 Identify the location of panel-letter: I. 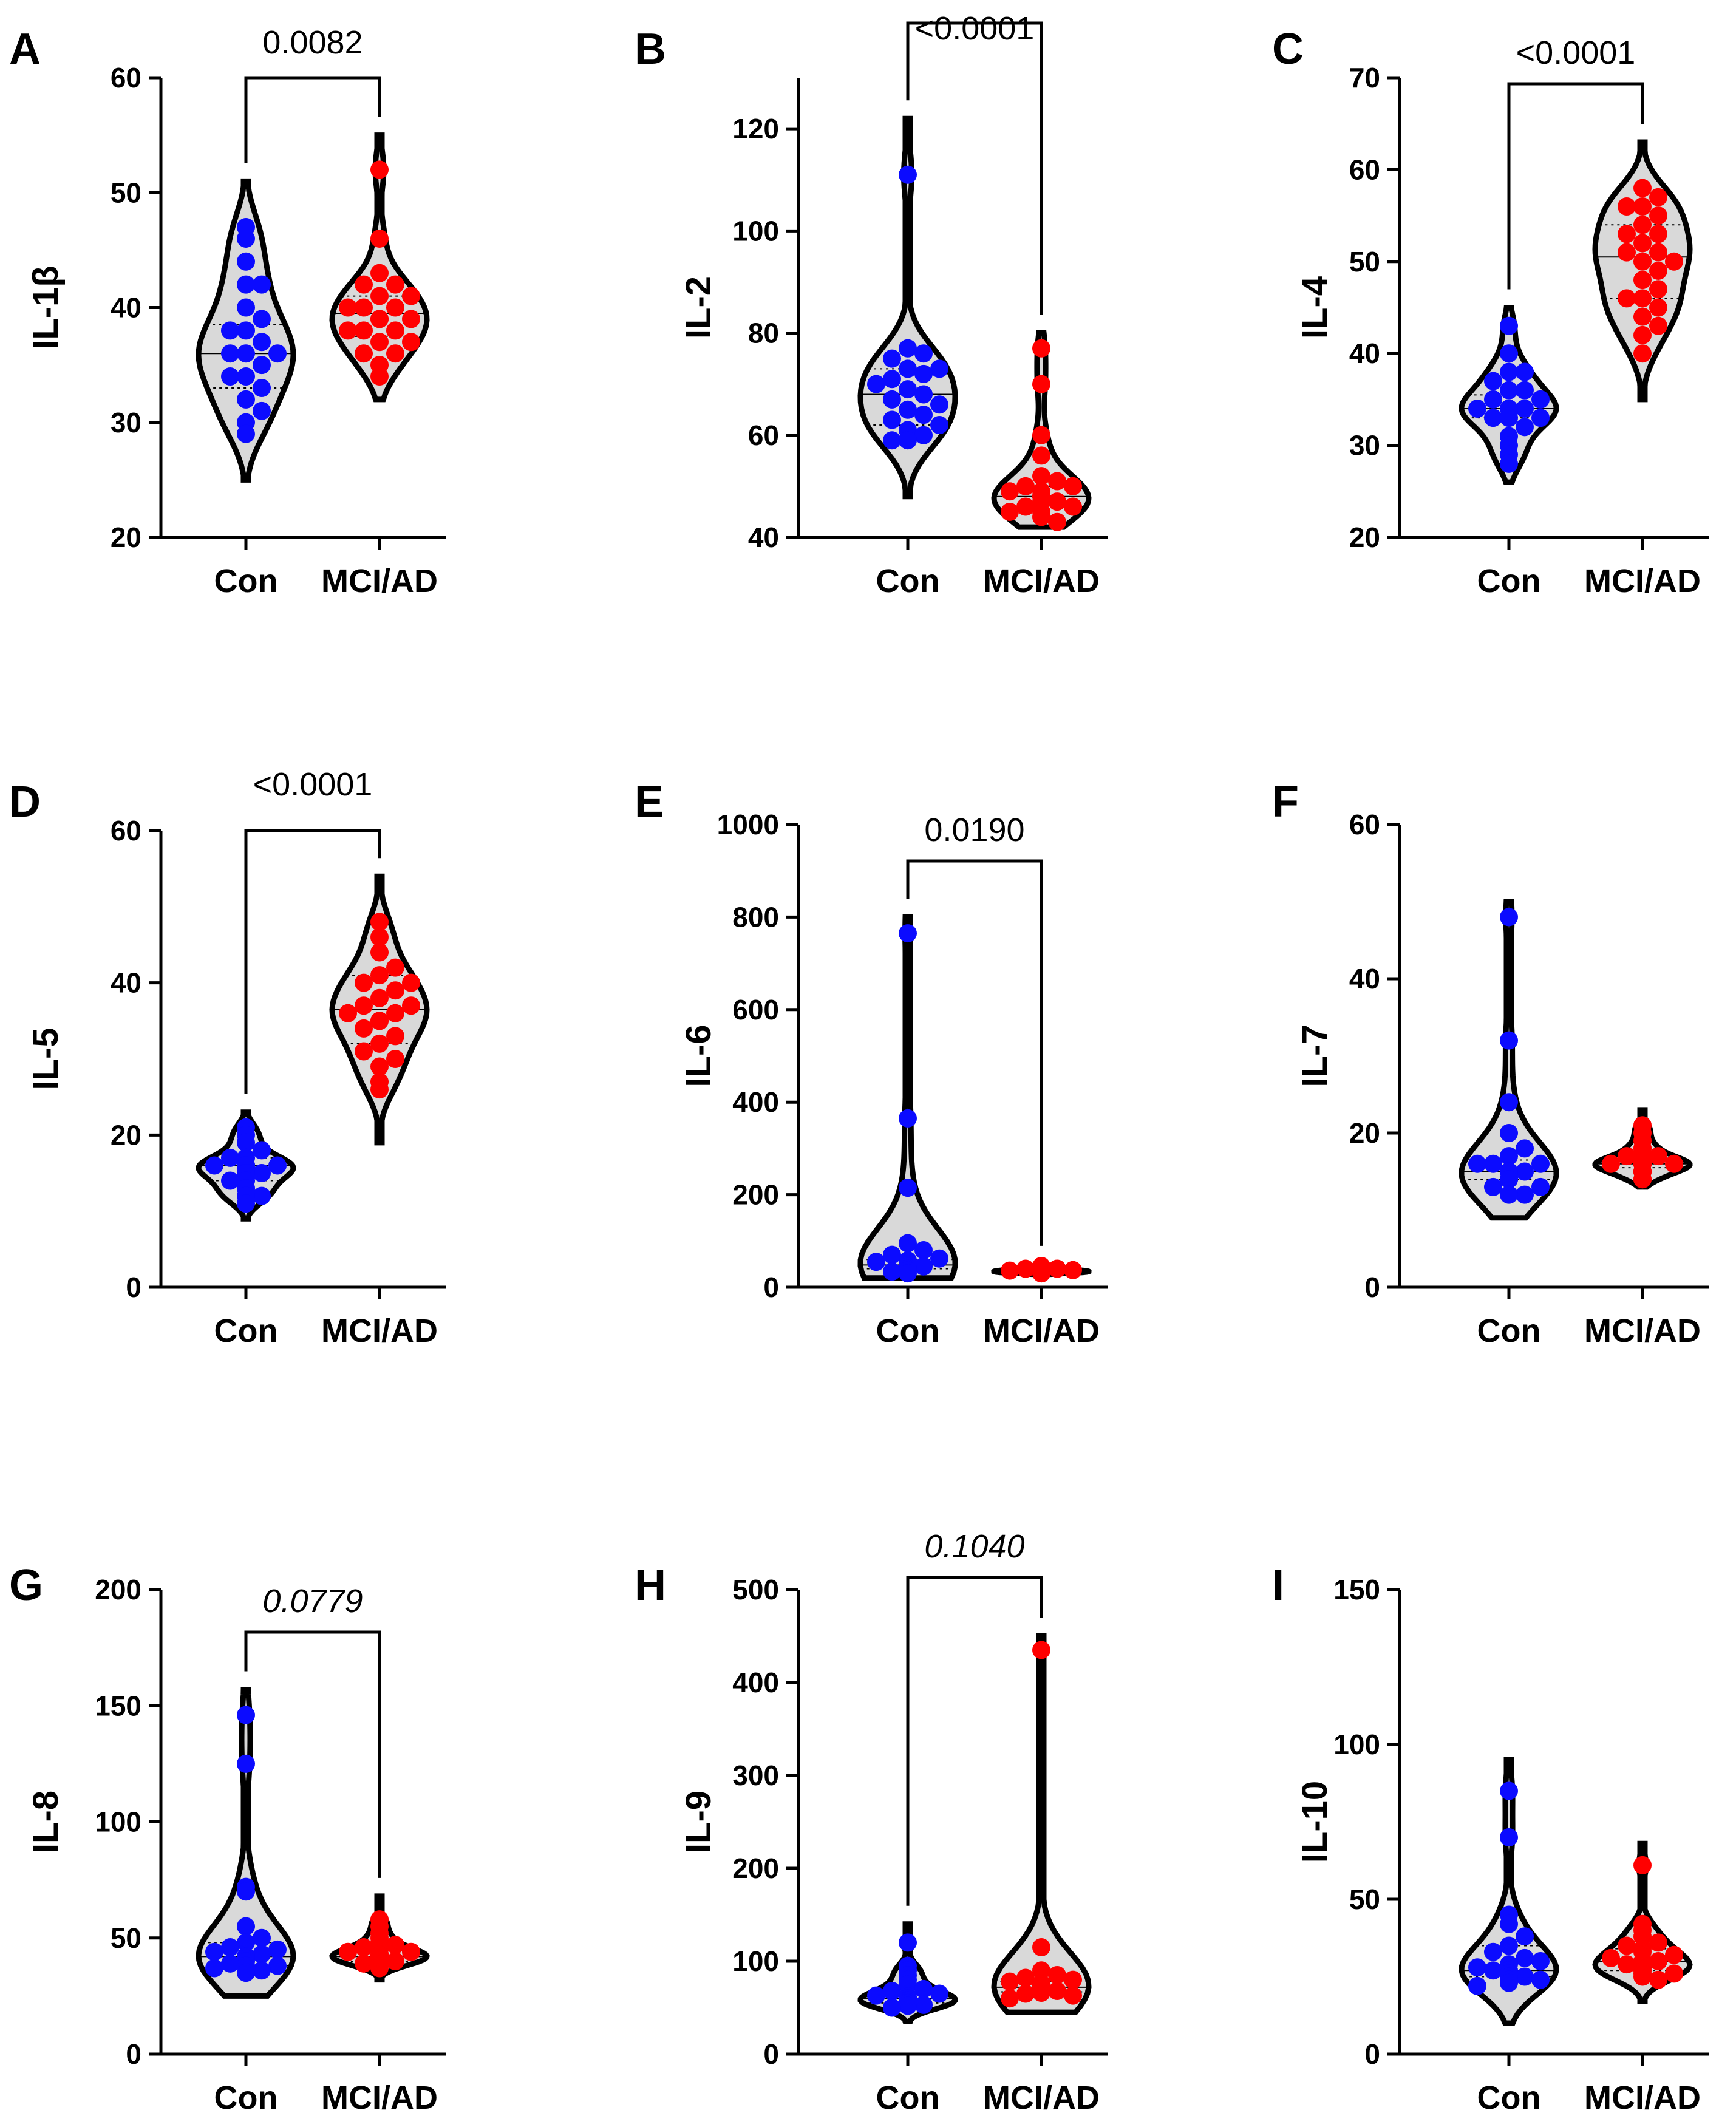
(1278, 1585).